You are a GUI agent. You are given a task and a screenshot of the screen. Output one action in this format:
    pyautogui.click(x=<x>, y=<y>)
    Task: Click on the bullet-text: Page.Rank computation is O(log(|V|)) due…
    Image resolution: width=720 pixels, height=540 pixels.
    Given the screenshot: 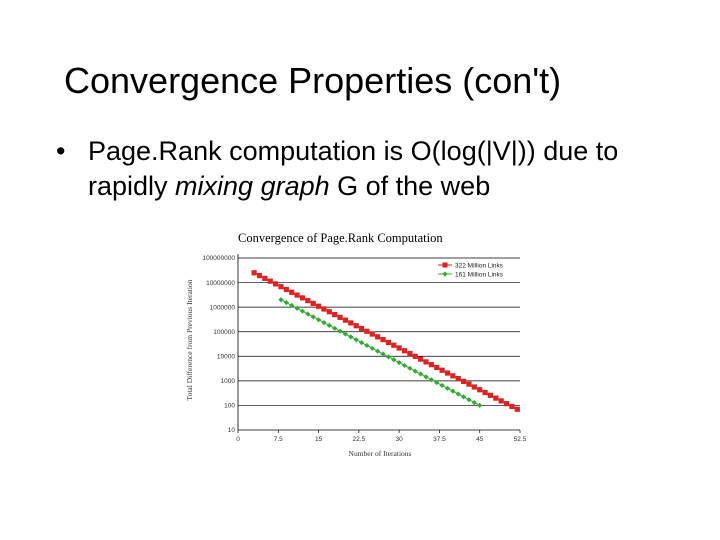 What is the action you would take?
    pyautogui.click(x=392, y=169)
    